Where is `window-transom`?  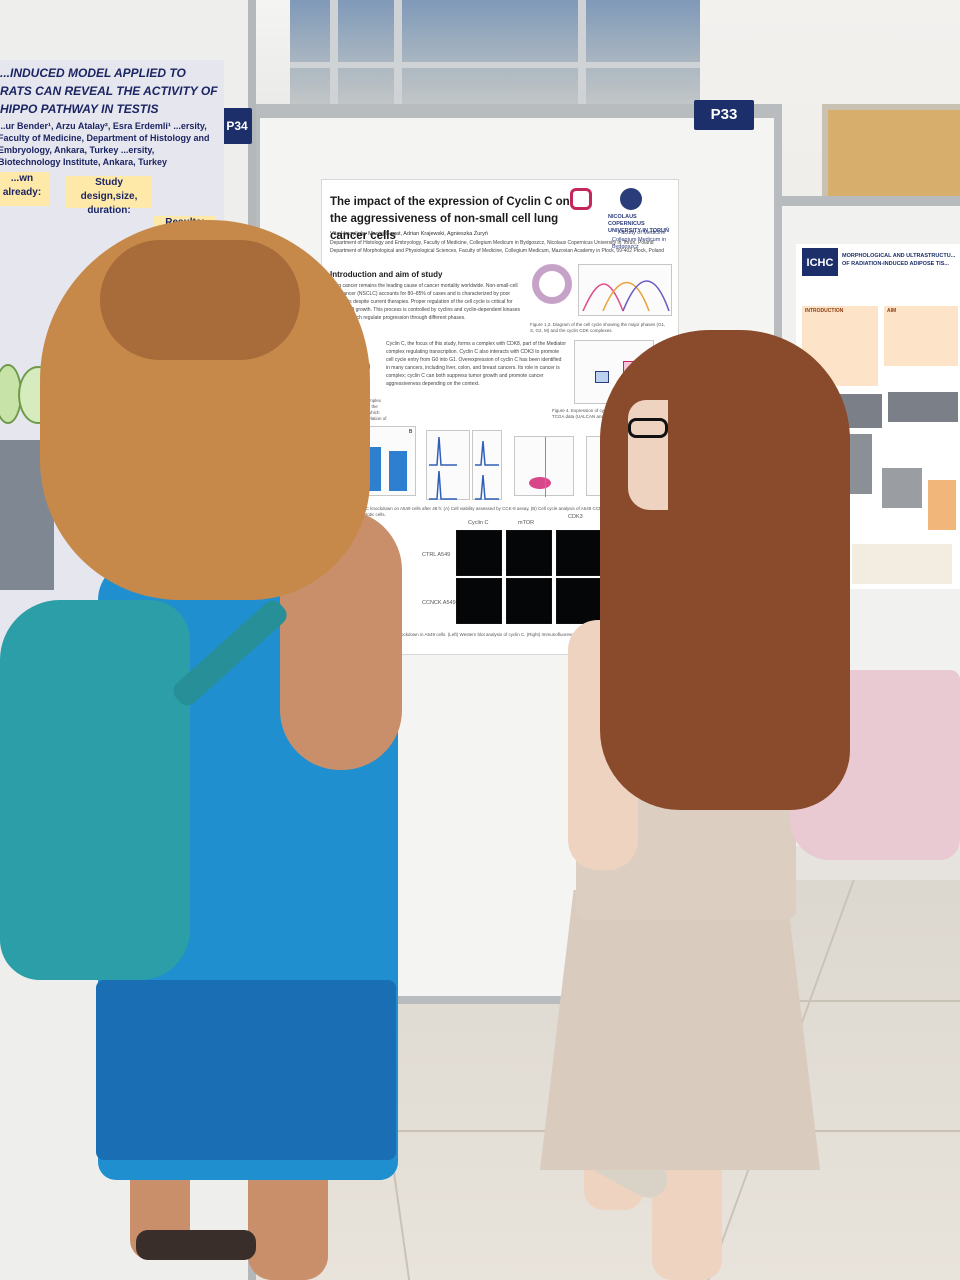 window-transom is located at coordinates (505, 65).